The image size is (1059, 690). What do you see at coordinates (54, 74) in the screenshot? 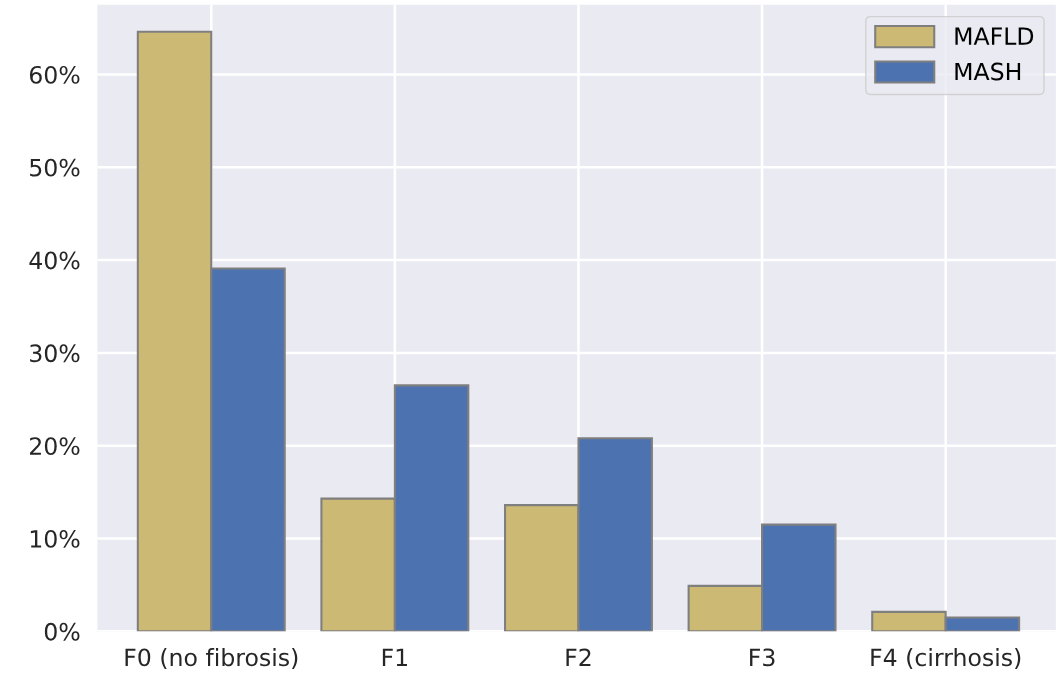
I see `y-tick-label: 60%` at bounding box center [54, 74].